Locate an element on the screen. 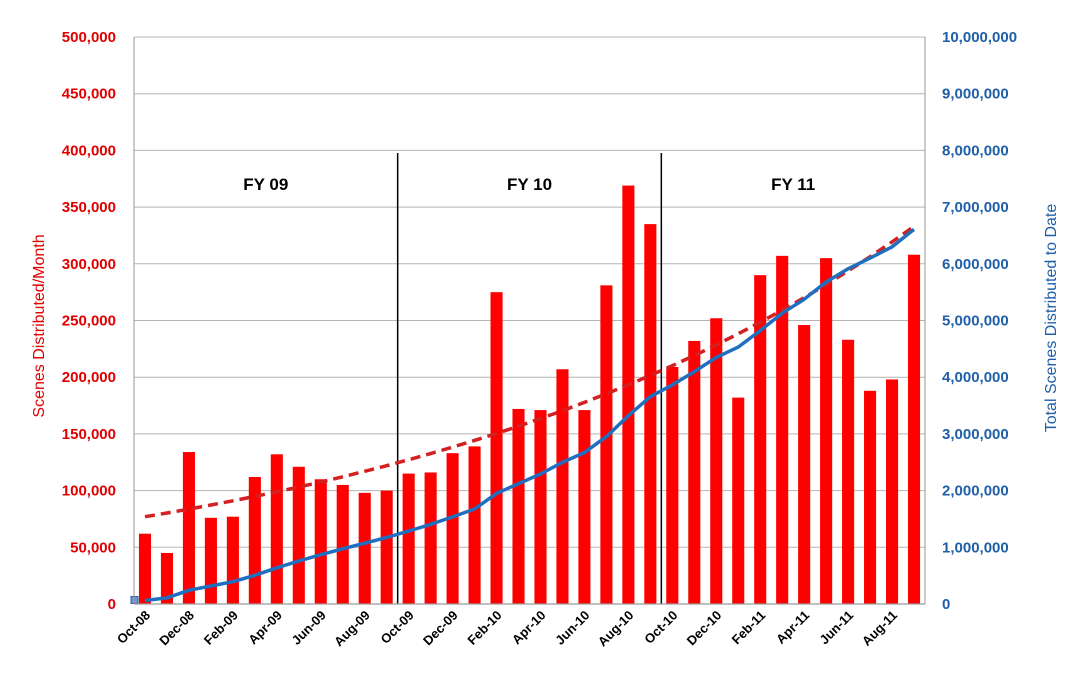 This screenshot has height=693, width=1075. left-tick-label: 500,000 is located at coordinates (89, 37).